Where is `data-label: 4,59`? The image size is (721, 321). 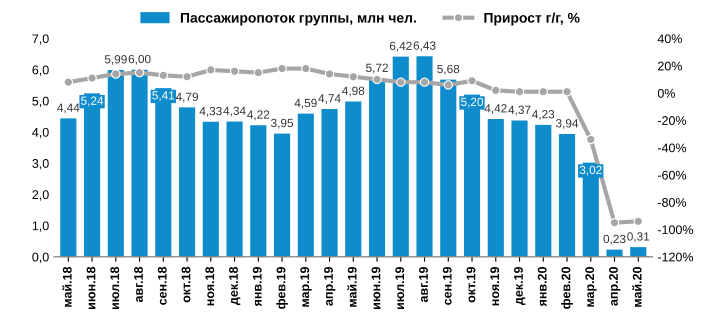
data-label: 4,59 is located at coordinates (305, 103).